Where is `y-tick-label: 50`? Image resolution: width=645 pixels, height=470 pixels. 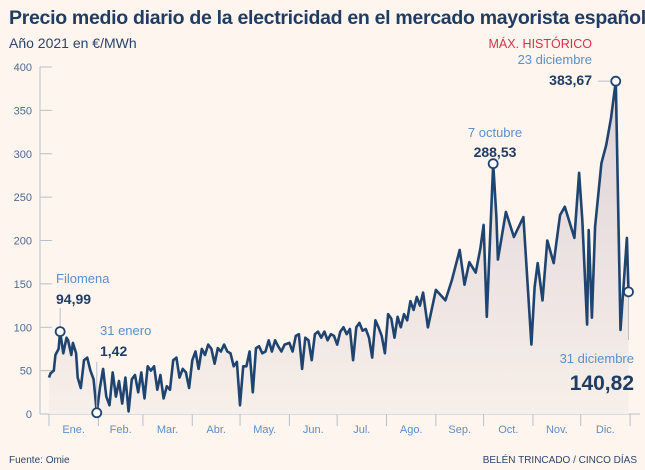 y-tick-label: 50 is located at coordinates (26, 372).